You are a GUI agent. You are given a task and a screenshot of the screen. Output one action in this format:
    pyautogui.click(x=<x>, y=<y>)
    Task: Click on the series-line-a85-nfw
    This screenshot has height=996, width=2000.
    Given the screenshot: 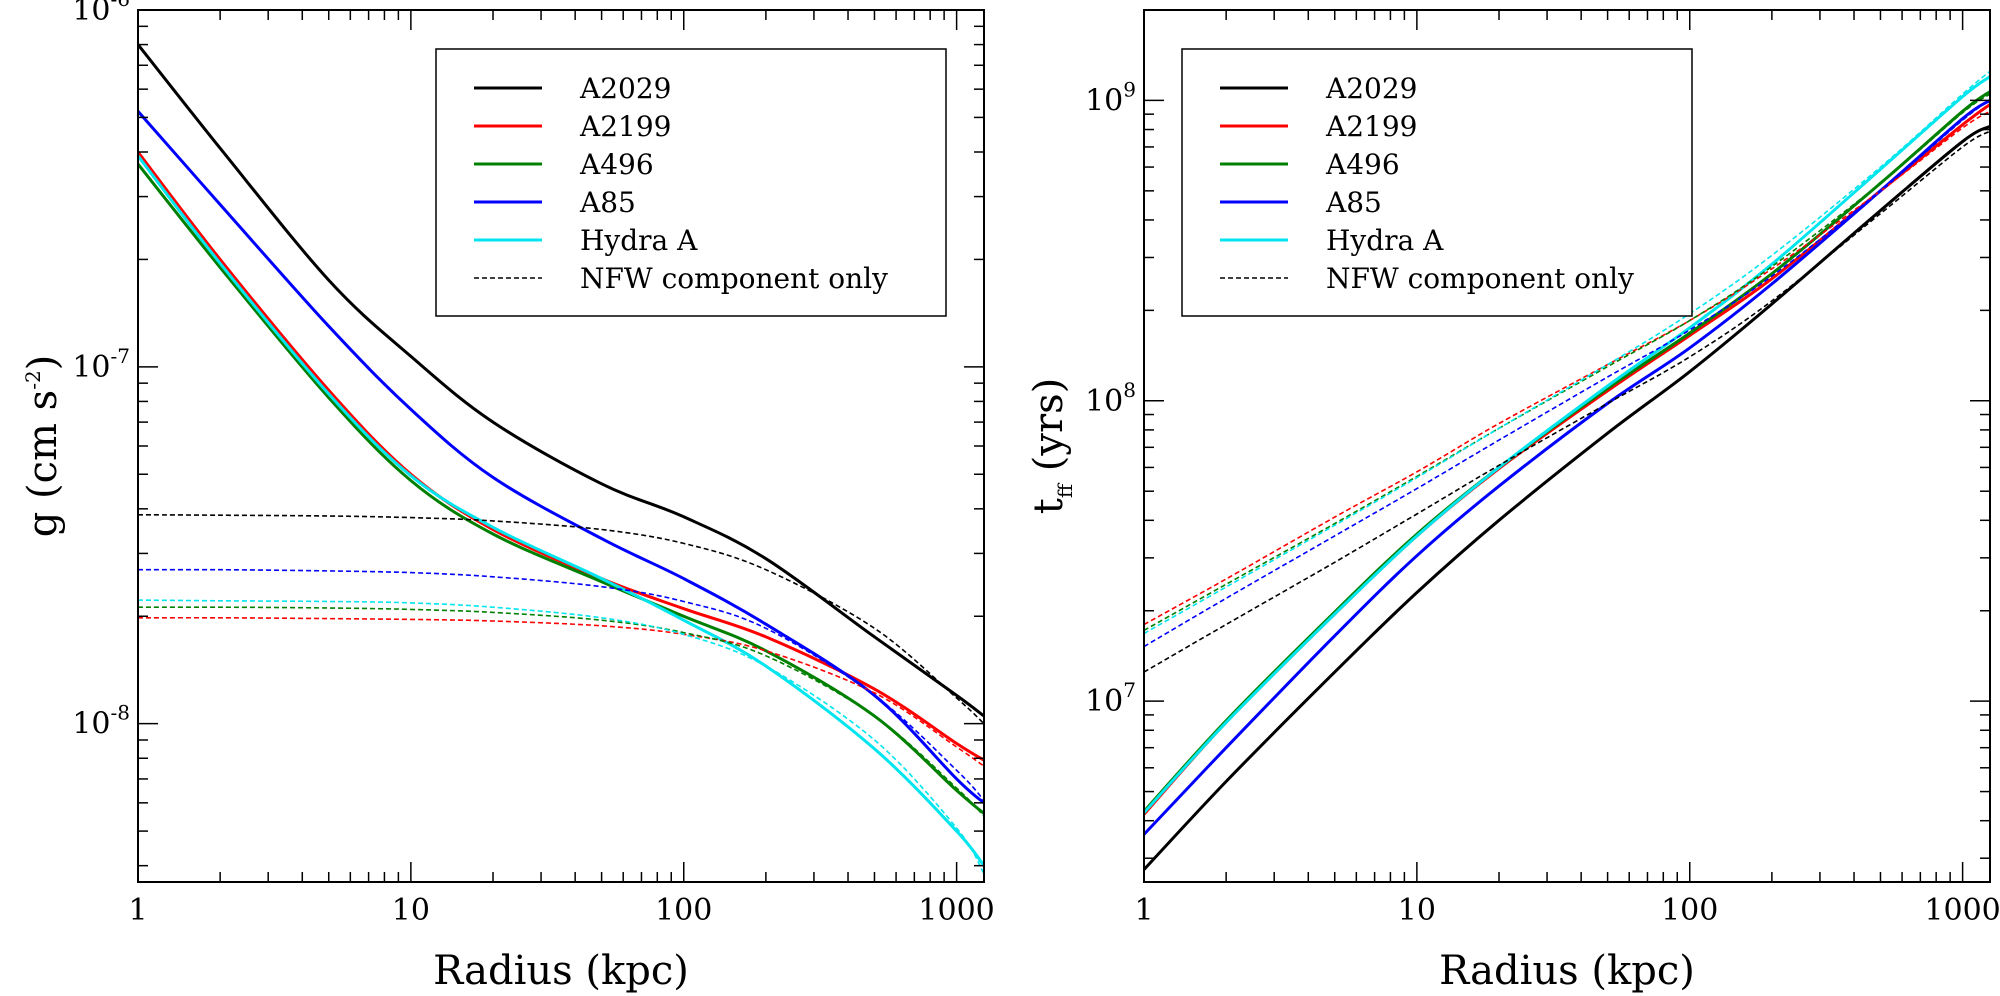 What is the action you would take?
    pyautogui.click(x=561, y=684)
    